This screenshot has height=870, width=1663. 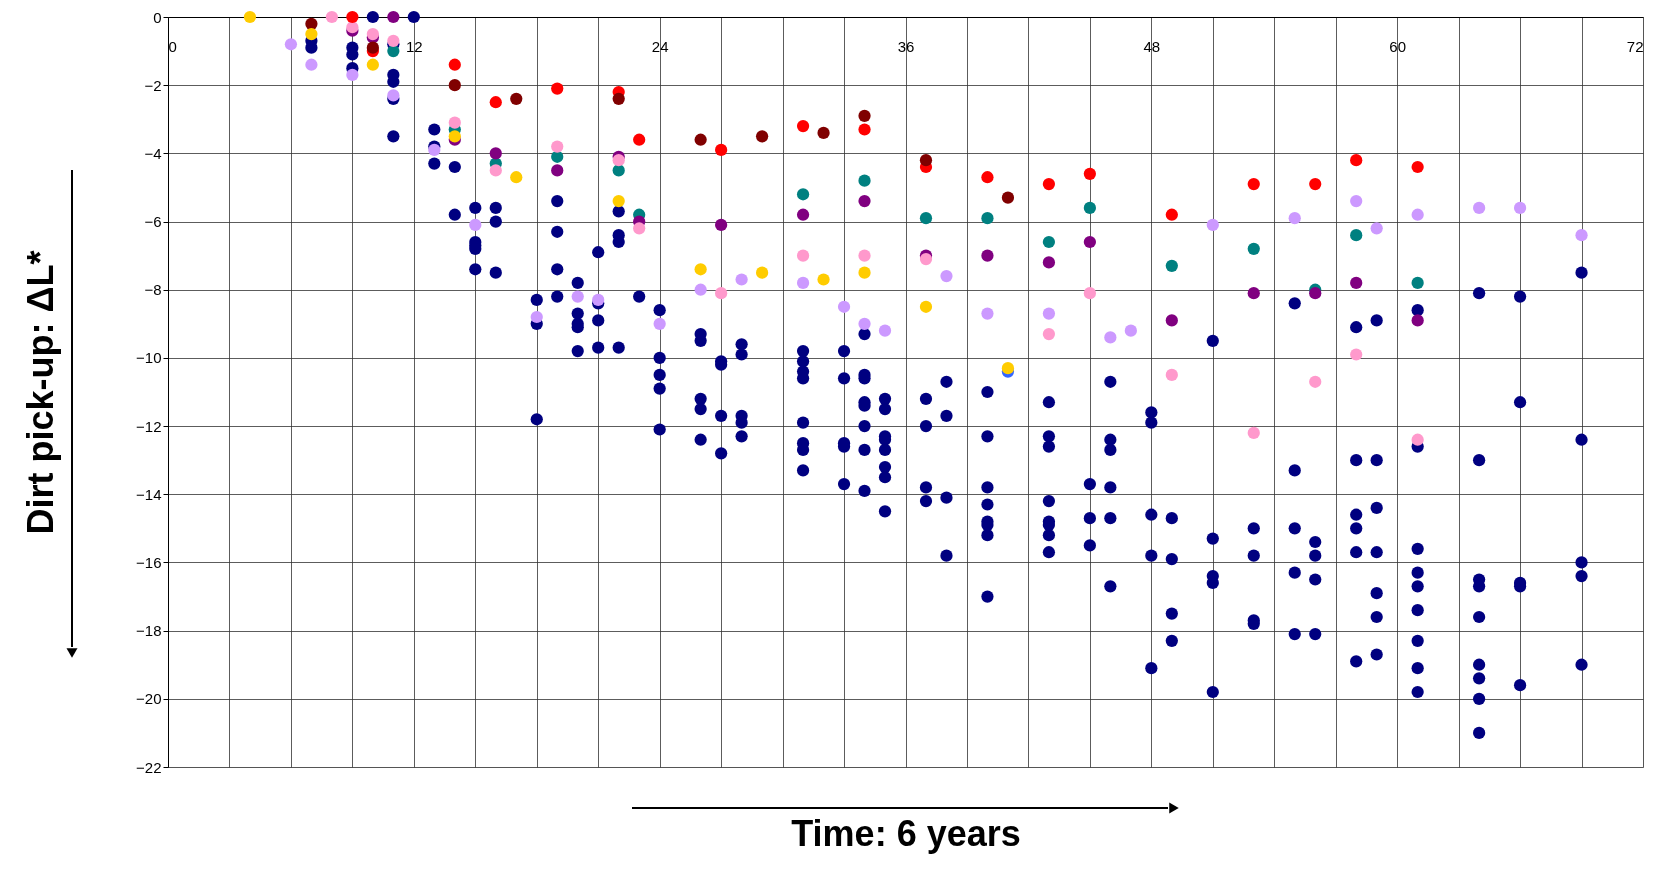 I want to click on y-tick-label: −14, so click(x=149, y=494).